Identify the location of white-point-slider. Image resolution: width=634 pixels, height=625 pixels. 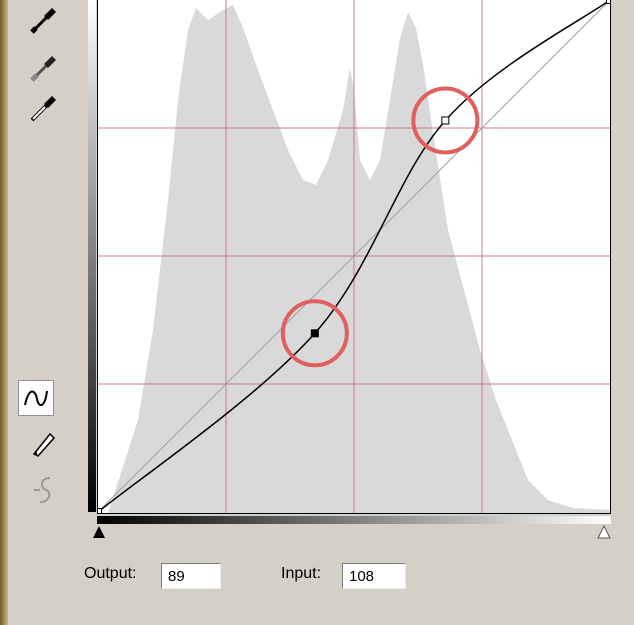
(604, 534).